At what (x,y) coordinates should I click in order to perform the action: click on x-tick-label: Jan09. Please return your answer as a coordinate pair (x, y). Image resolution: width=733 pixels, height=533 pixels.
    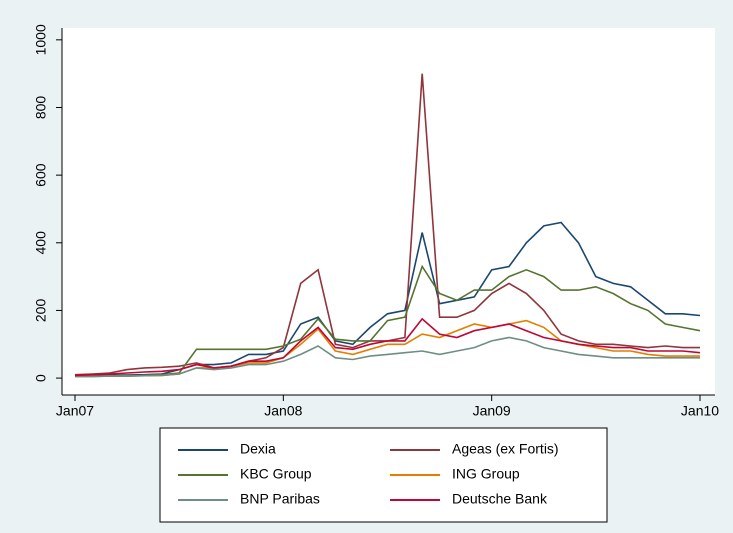
    Looking at the image, I should click on (492, 411).